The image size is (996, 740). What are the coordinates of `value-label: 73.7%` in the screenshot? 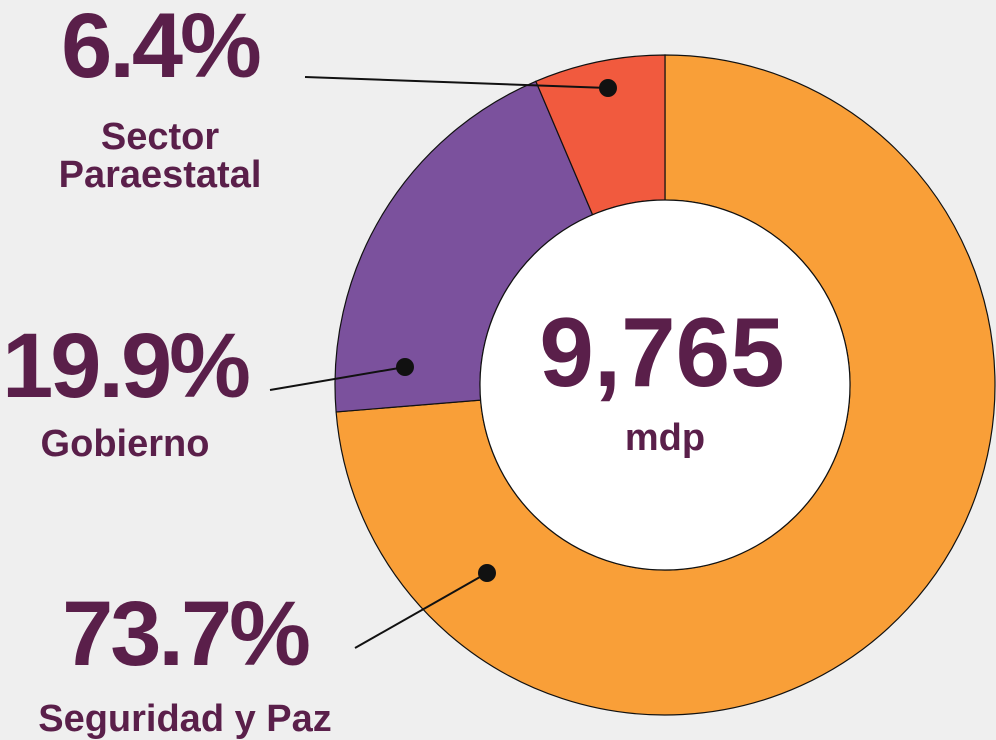 It's located at (186, 634).